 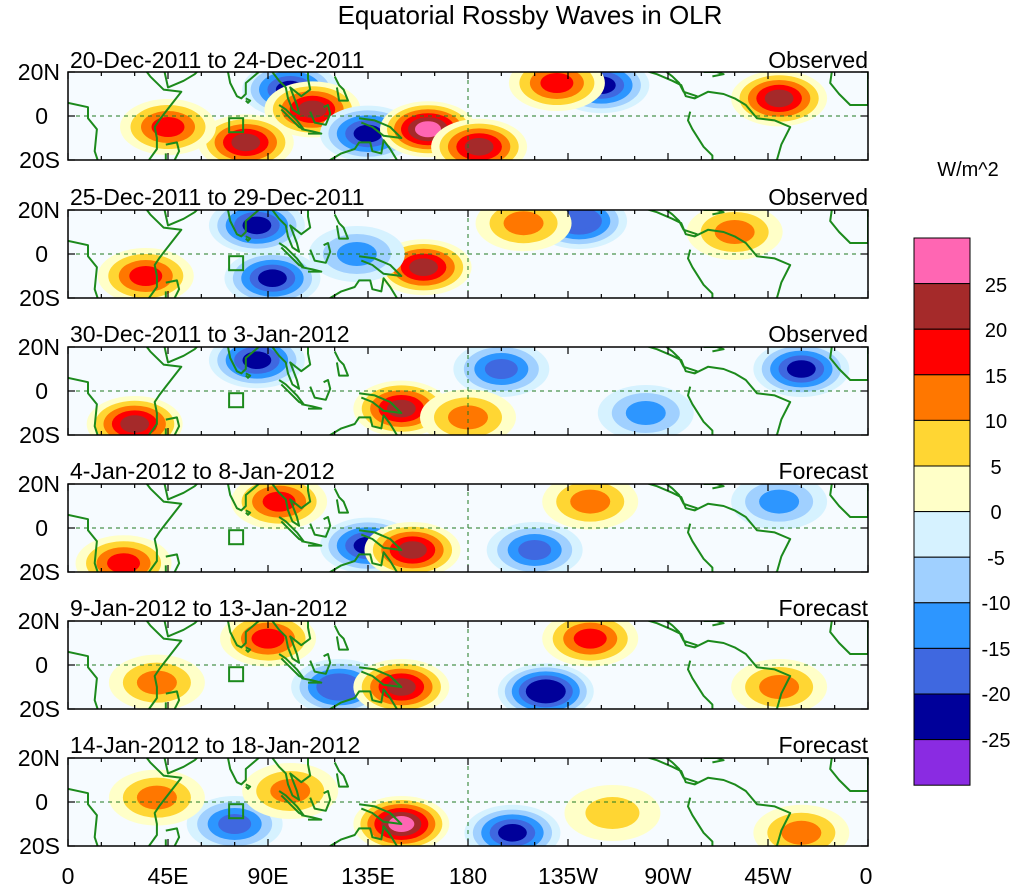 What do you see at coordinates (208, 608) in the screenshot?
I see `panel-date-range: 9-Jan-2012 to 13-Jan-2012` at bounding box center [208, 608].